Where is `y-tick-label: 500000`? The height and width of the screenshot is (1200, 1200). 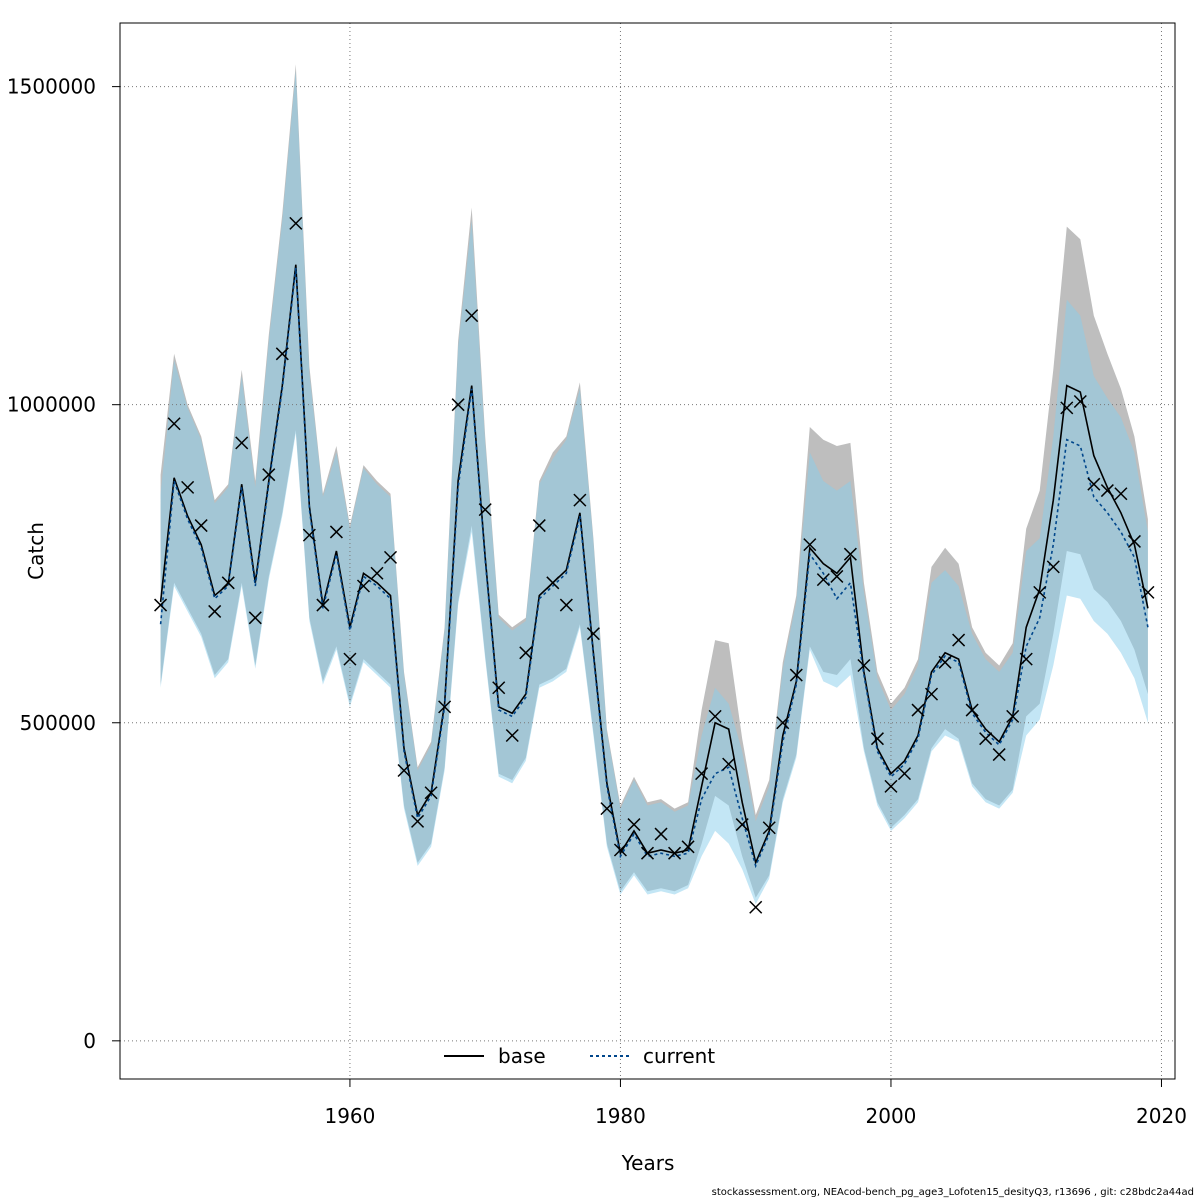
y-tick-label: 500000 is located at coordinates (58, 723).